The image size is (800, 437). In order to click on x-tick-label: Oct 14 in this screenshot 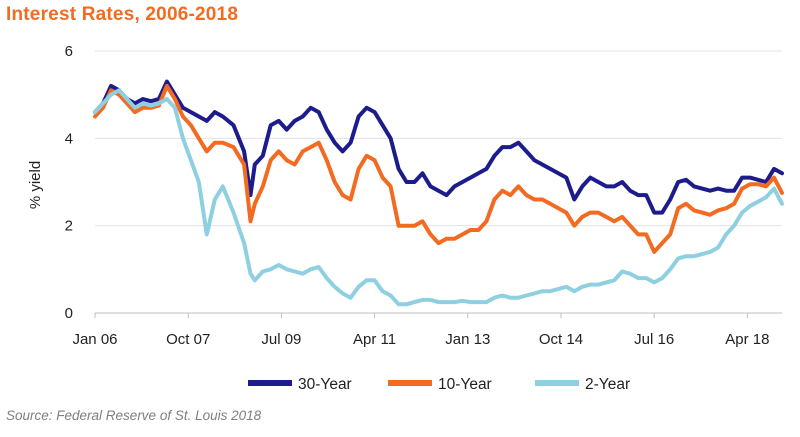, I will do `click(561, 339)`.